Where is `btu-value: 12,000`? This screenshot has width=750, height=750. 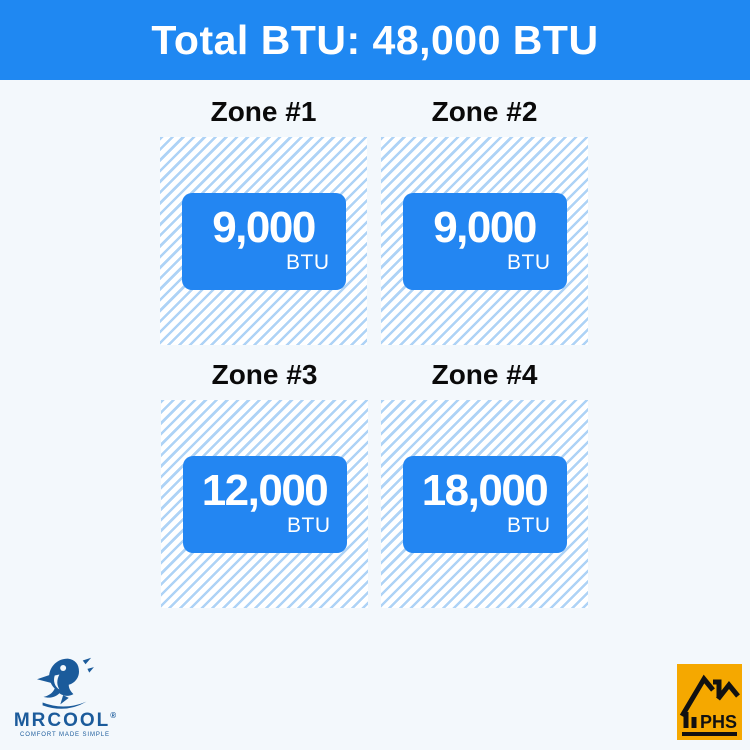 btu-value: 12,000 is located at coordinates (265, 490).